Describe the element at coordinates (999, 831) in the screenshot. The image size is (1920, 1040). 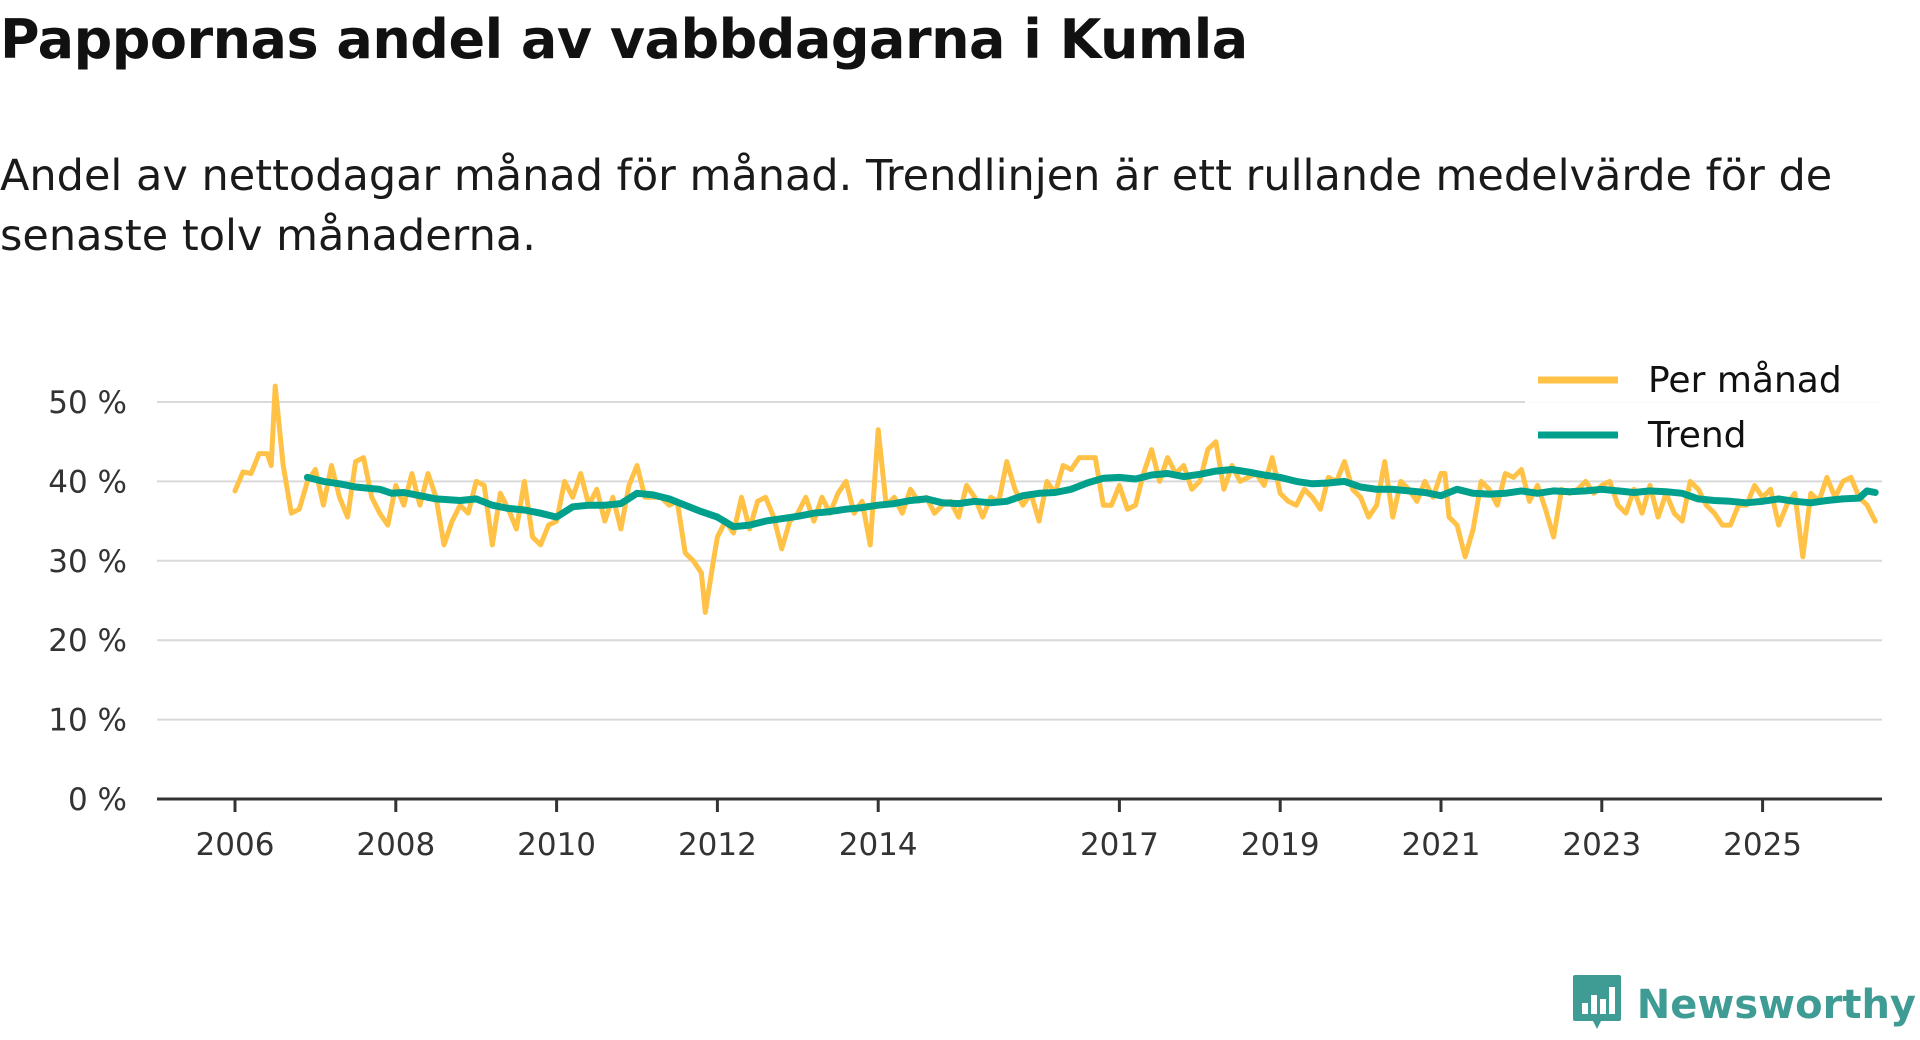
I see `x-axis-ticks: 2006 2008 2010 2012 2014 2017 2019 2021 2023 2025` at that location.